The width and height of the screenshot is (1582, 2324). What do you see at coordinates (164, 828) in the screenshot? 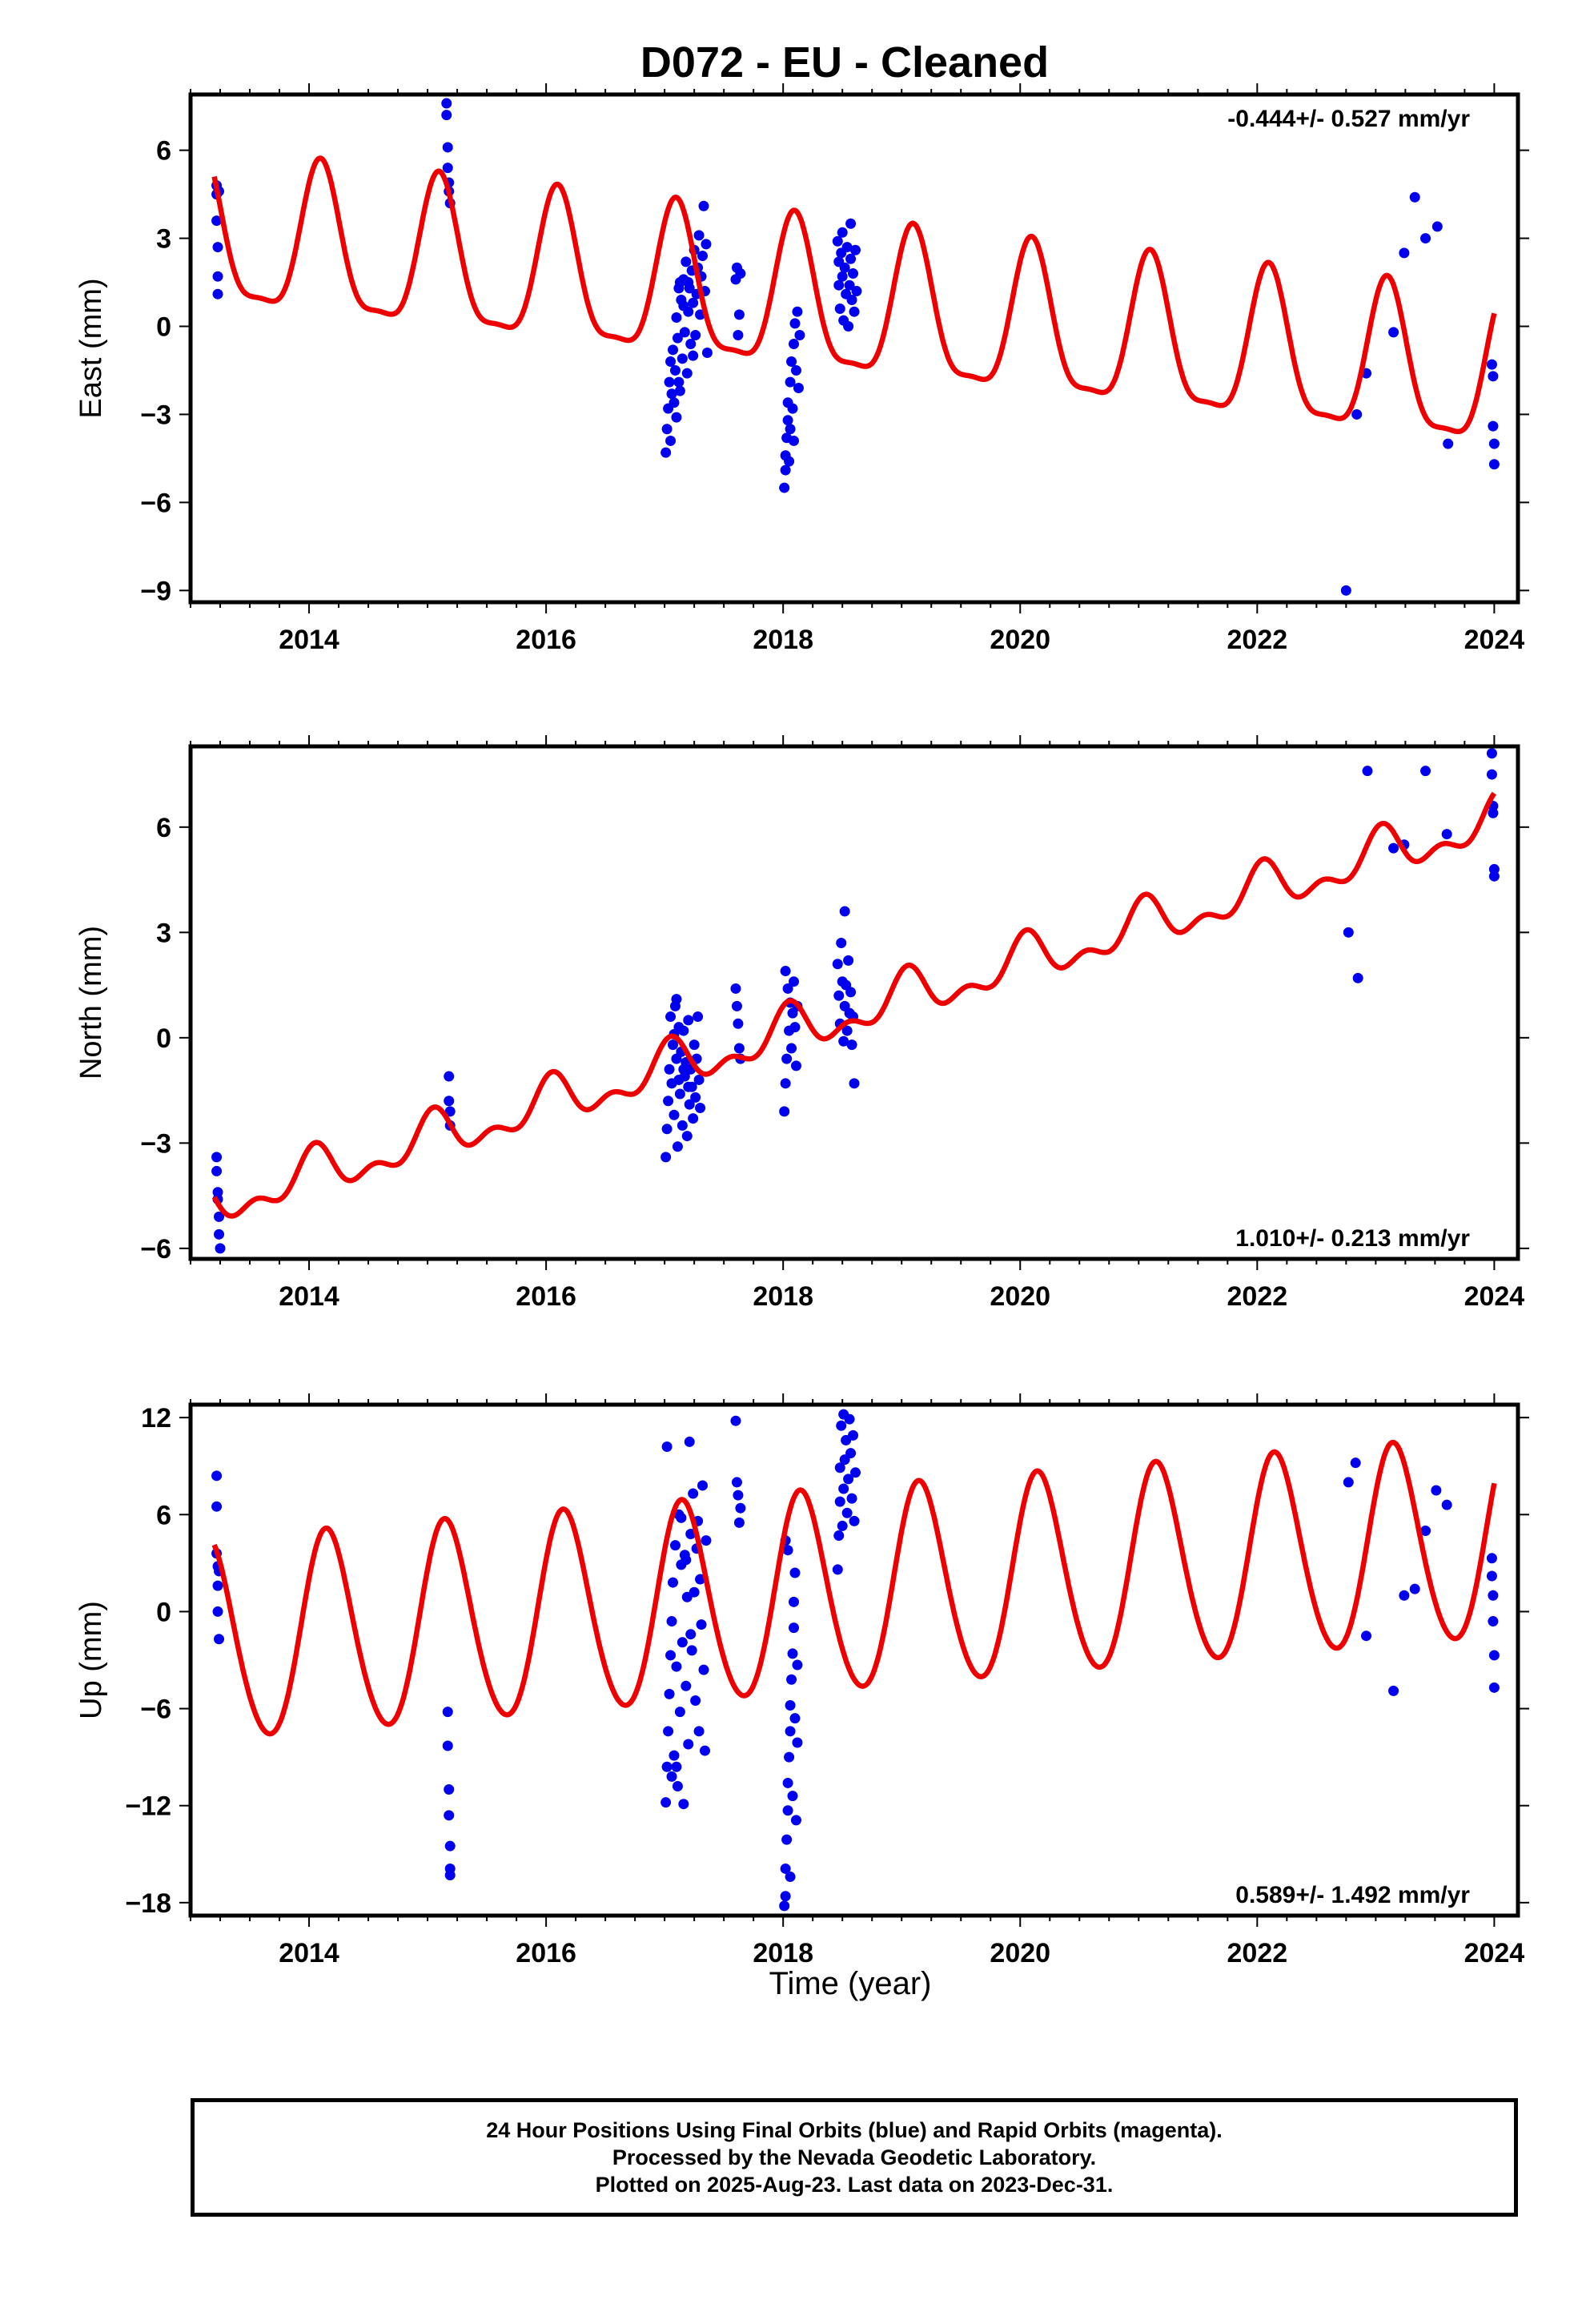
I see `north-y-tick-label: 6` at bounding box center [164, 828].